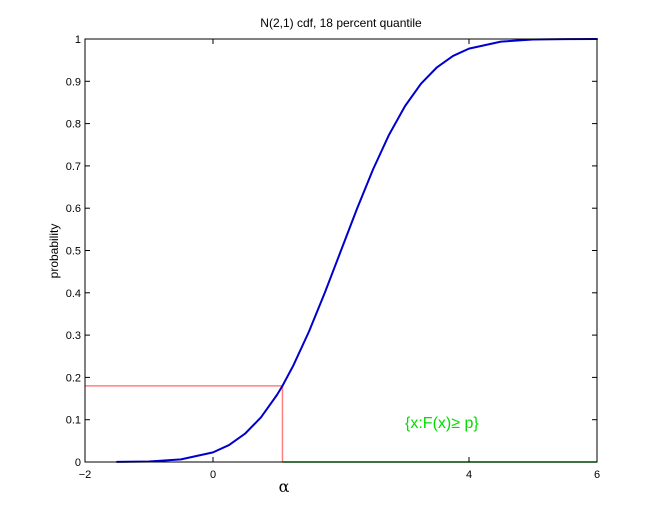 The width and height of the screenshot is (660, 520). What do you see at coordinates (78, 40) in the screenshot?
I see `y-tick-label: 1` at bounding box center [78, 40].